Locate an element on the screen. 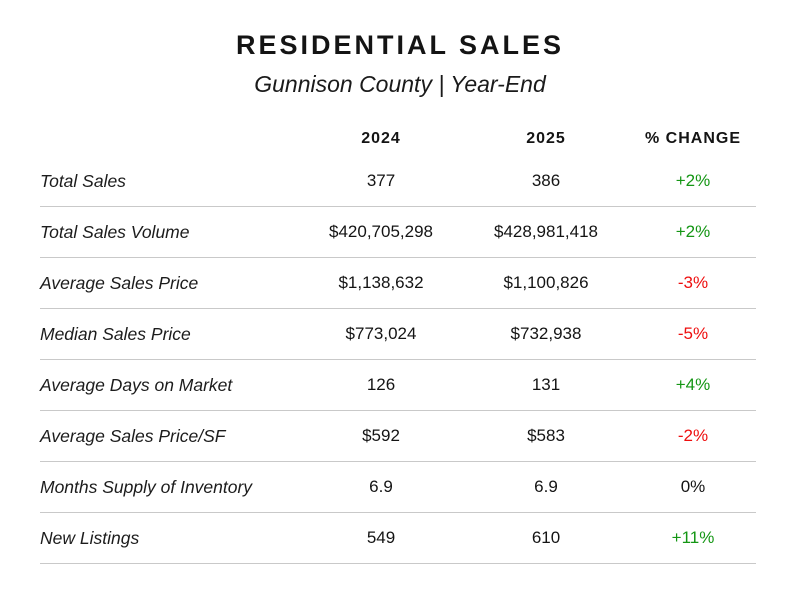 Image resolution: width=800 pixels, height=600 pixels. table-row: New Listings 549 610 +11% is located at coordinates (398, 538).